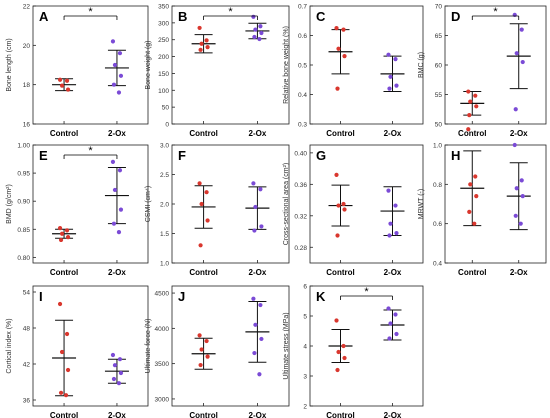  What do you see at coordinates (23, 174) in the screenshot?
I see `y-tick-label: 0.95` at bounding box center [23, 174].